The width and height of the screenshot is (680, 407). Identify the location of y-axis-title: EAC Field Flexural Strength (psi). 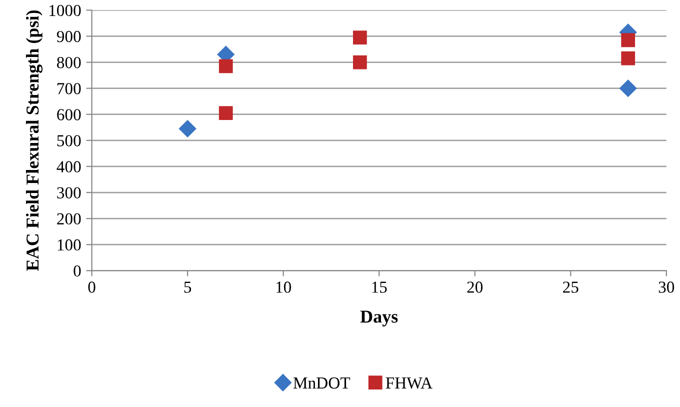
(34, 140).